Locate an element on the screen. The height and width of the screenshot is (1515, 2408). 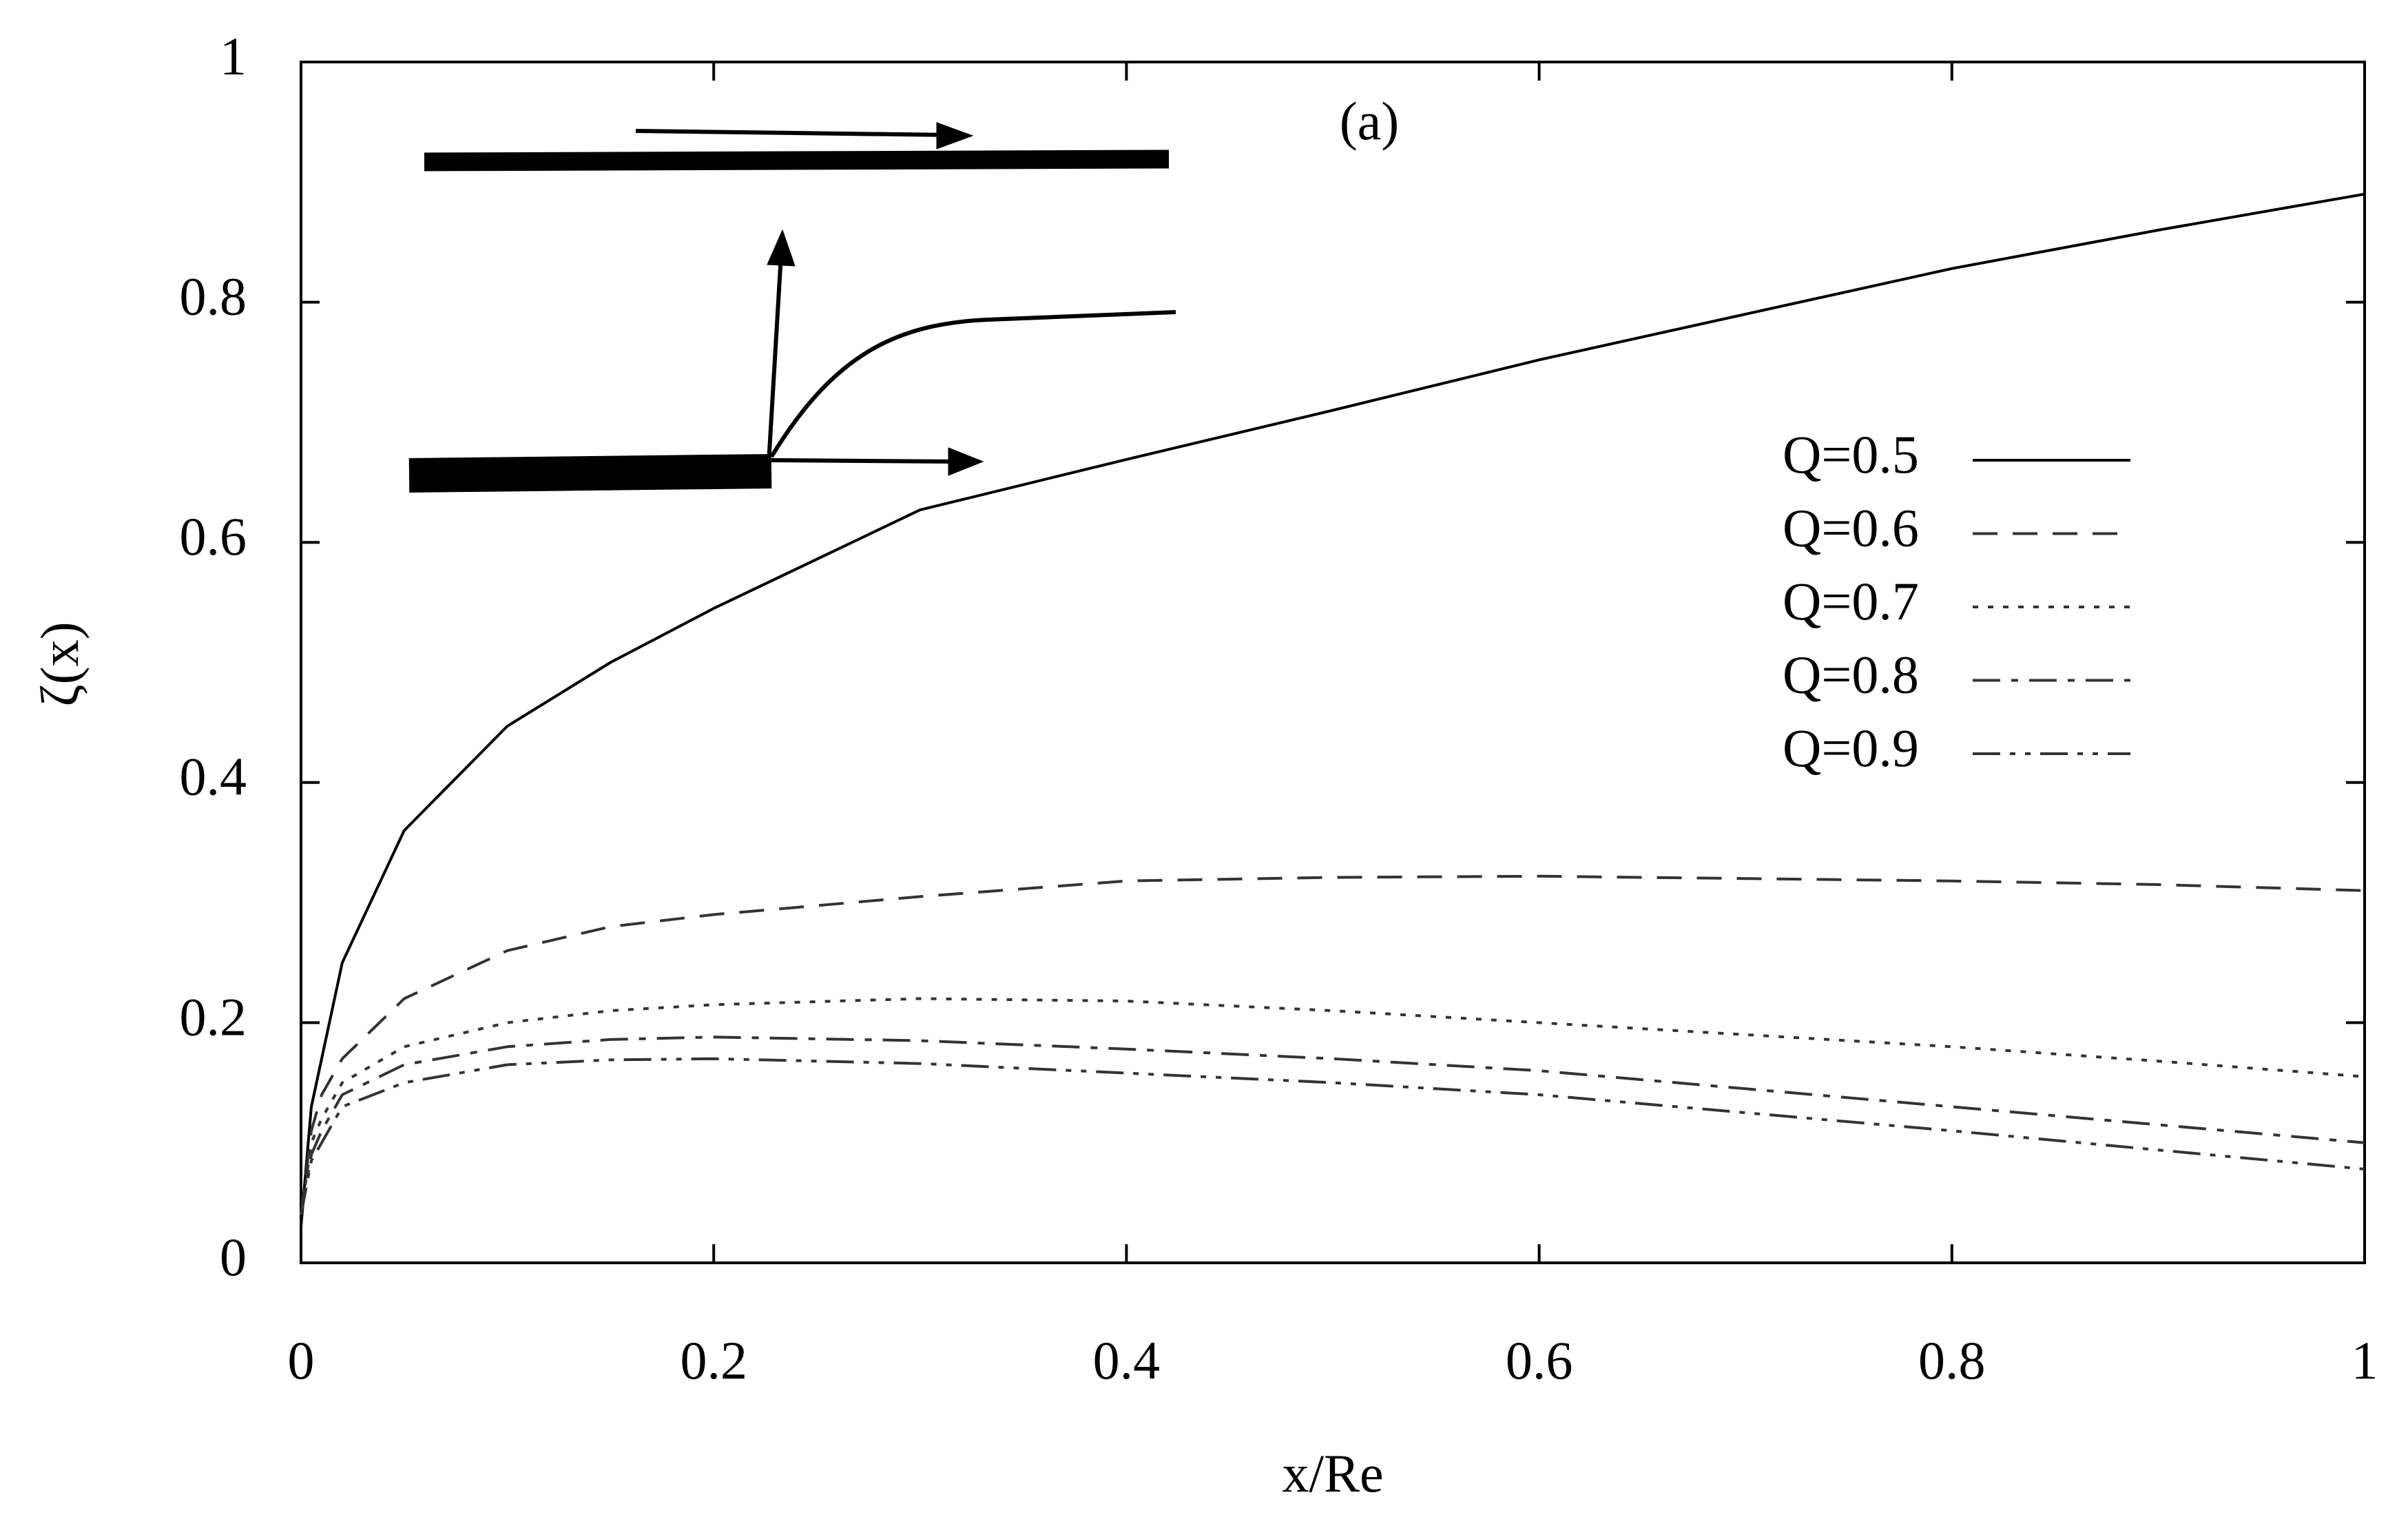
y-axis-label: ζ(x) is located at coordinates (60, 663).